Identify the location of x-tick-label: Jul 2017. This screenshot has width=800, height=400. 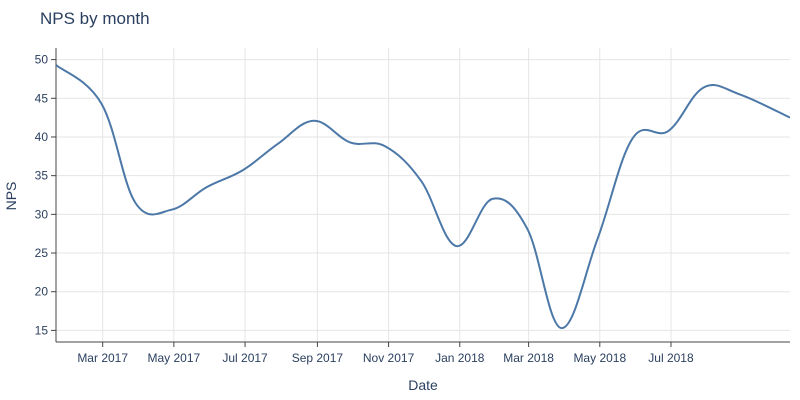
(245, 358).